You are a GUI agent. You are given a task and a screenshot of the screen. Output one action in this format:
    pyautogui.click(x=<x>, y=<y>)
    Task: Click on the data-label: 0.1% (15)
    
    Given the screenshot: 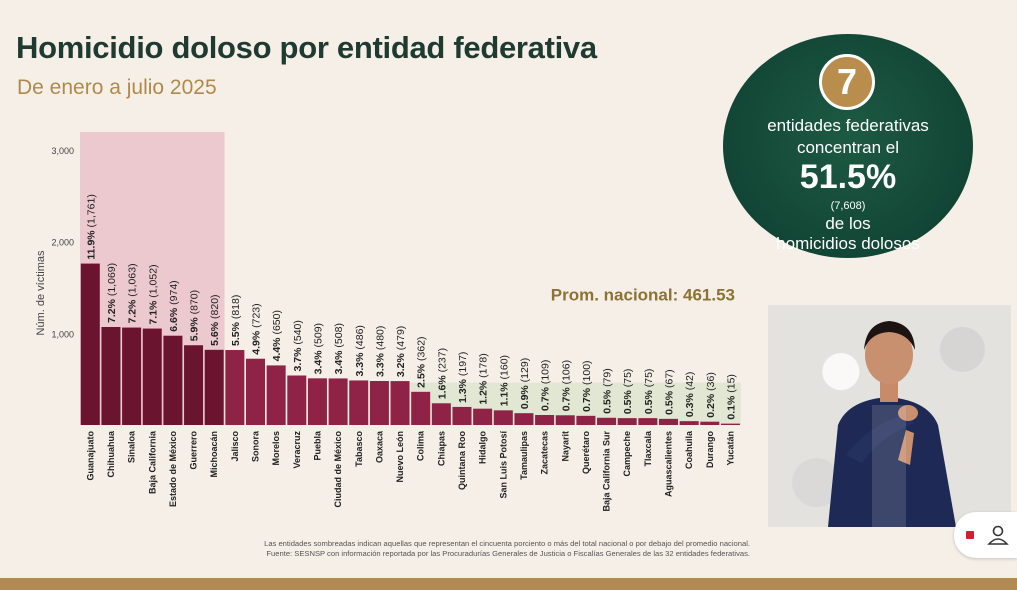 What is the action you would take?
    pyautogui.click(x=731, y=397)
    